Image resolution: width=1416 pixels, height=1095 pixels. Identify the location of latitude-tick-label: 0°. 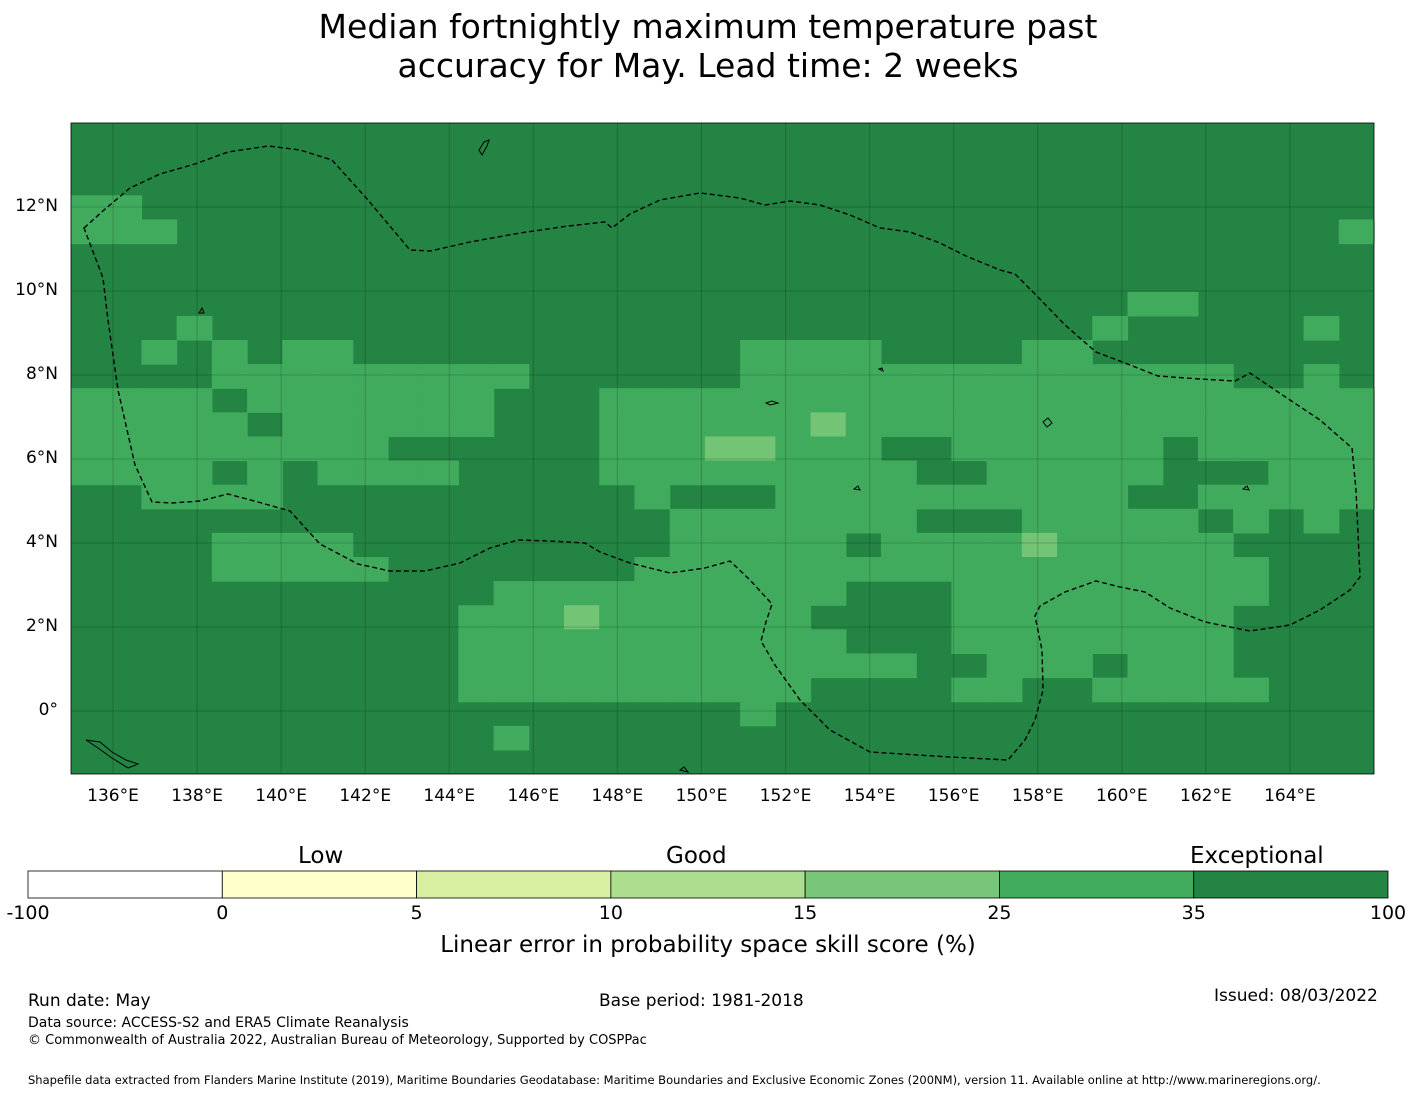
(48, 710).